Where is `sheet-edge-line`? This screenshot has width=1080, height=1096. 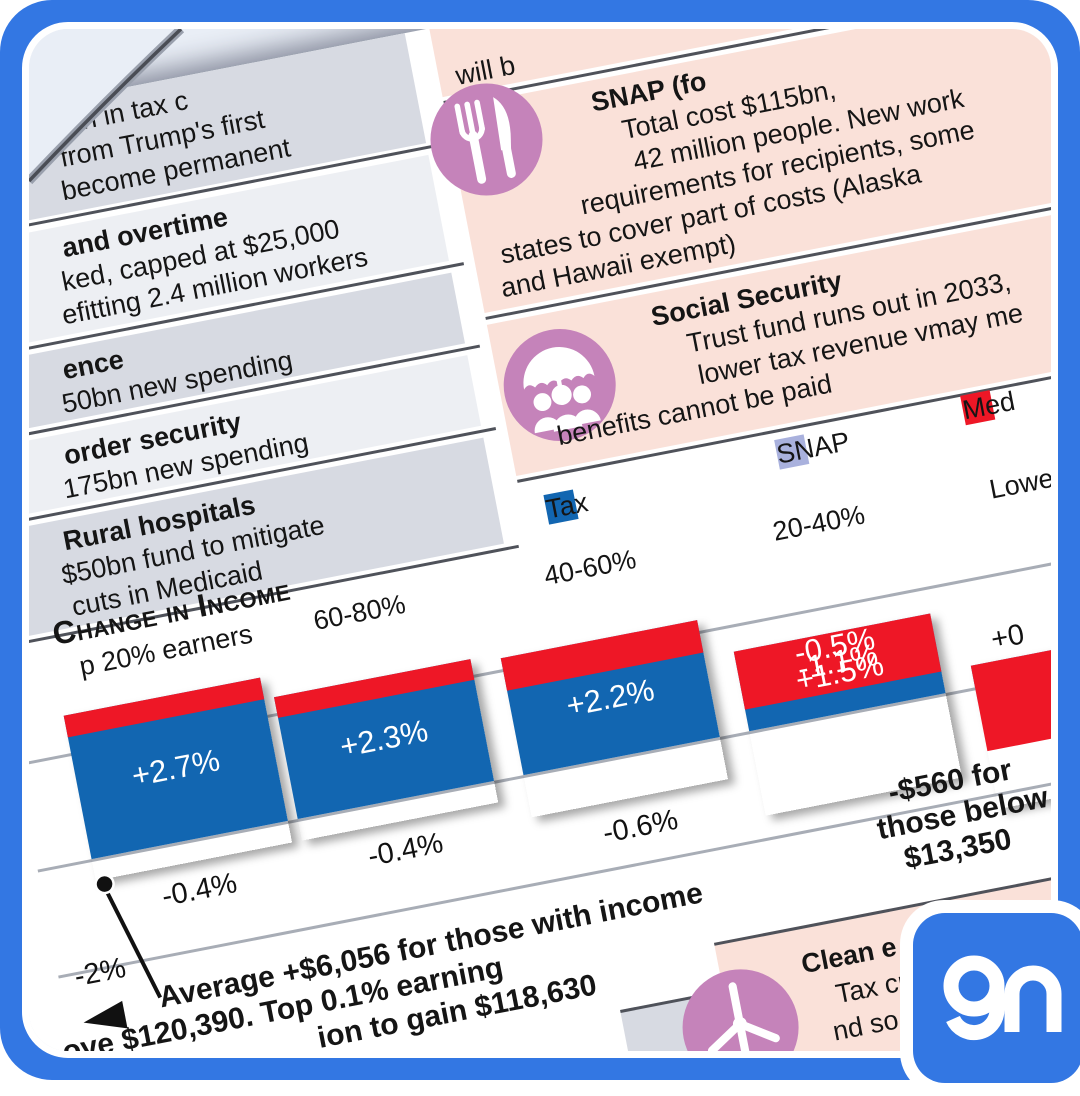 sheet-edge-line is located at coordinates (106, 106).